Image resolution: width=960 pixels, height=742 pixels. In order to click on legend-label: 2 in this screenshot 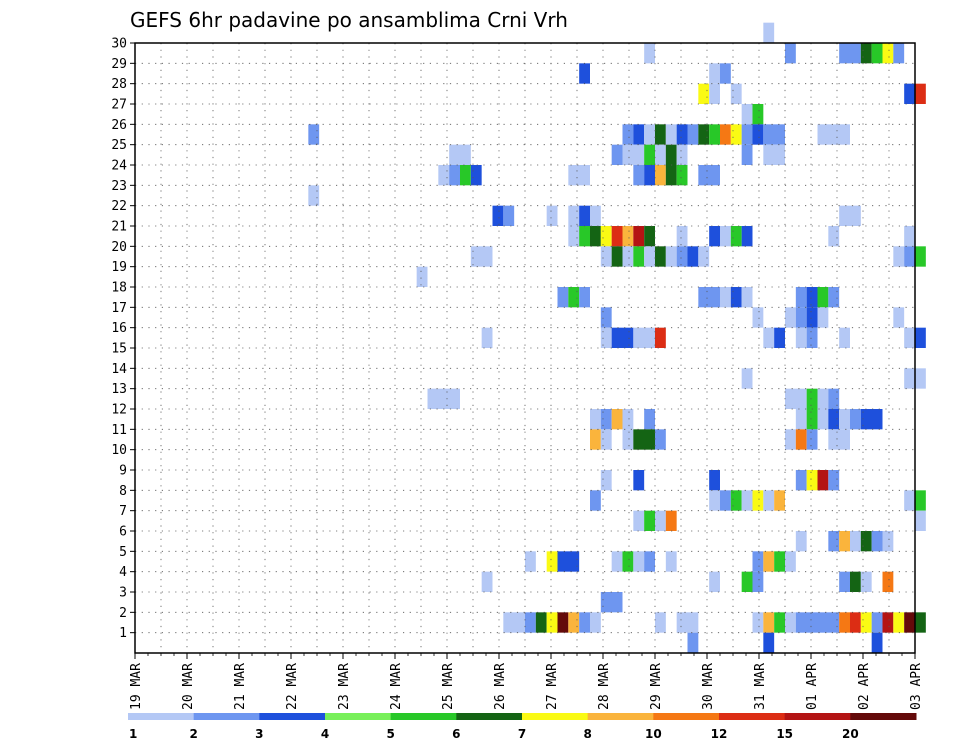, I will do `click(193, 734)`.